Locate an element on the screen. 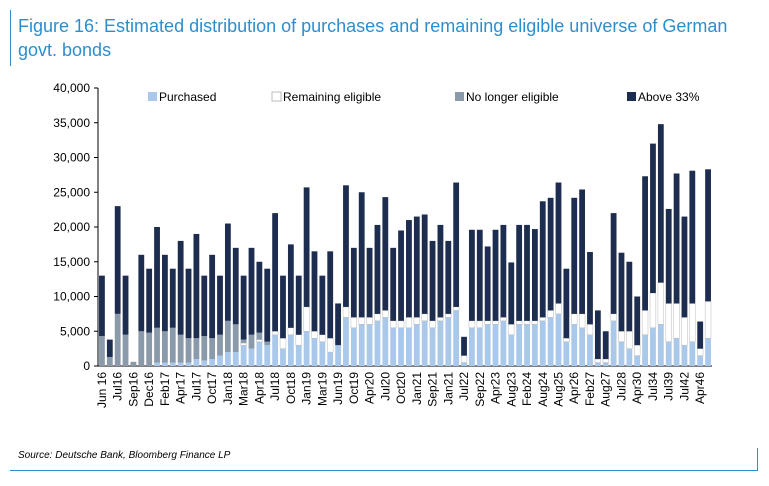  x-tick-label: Aug25 is located at coordinates (559, 389).